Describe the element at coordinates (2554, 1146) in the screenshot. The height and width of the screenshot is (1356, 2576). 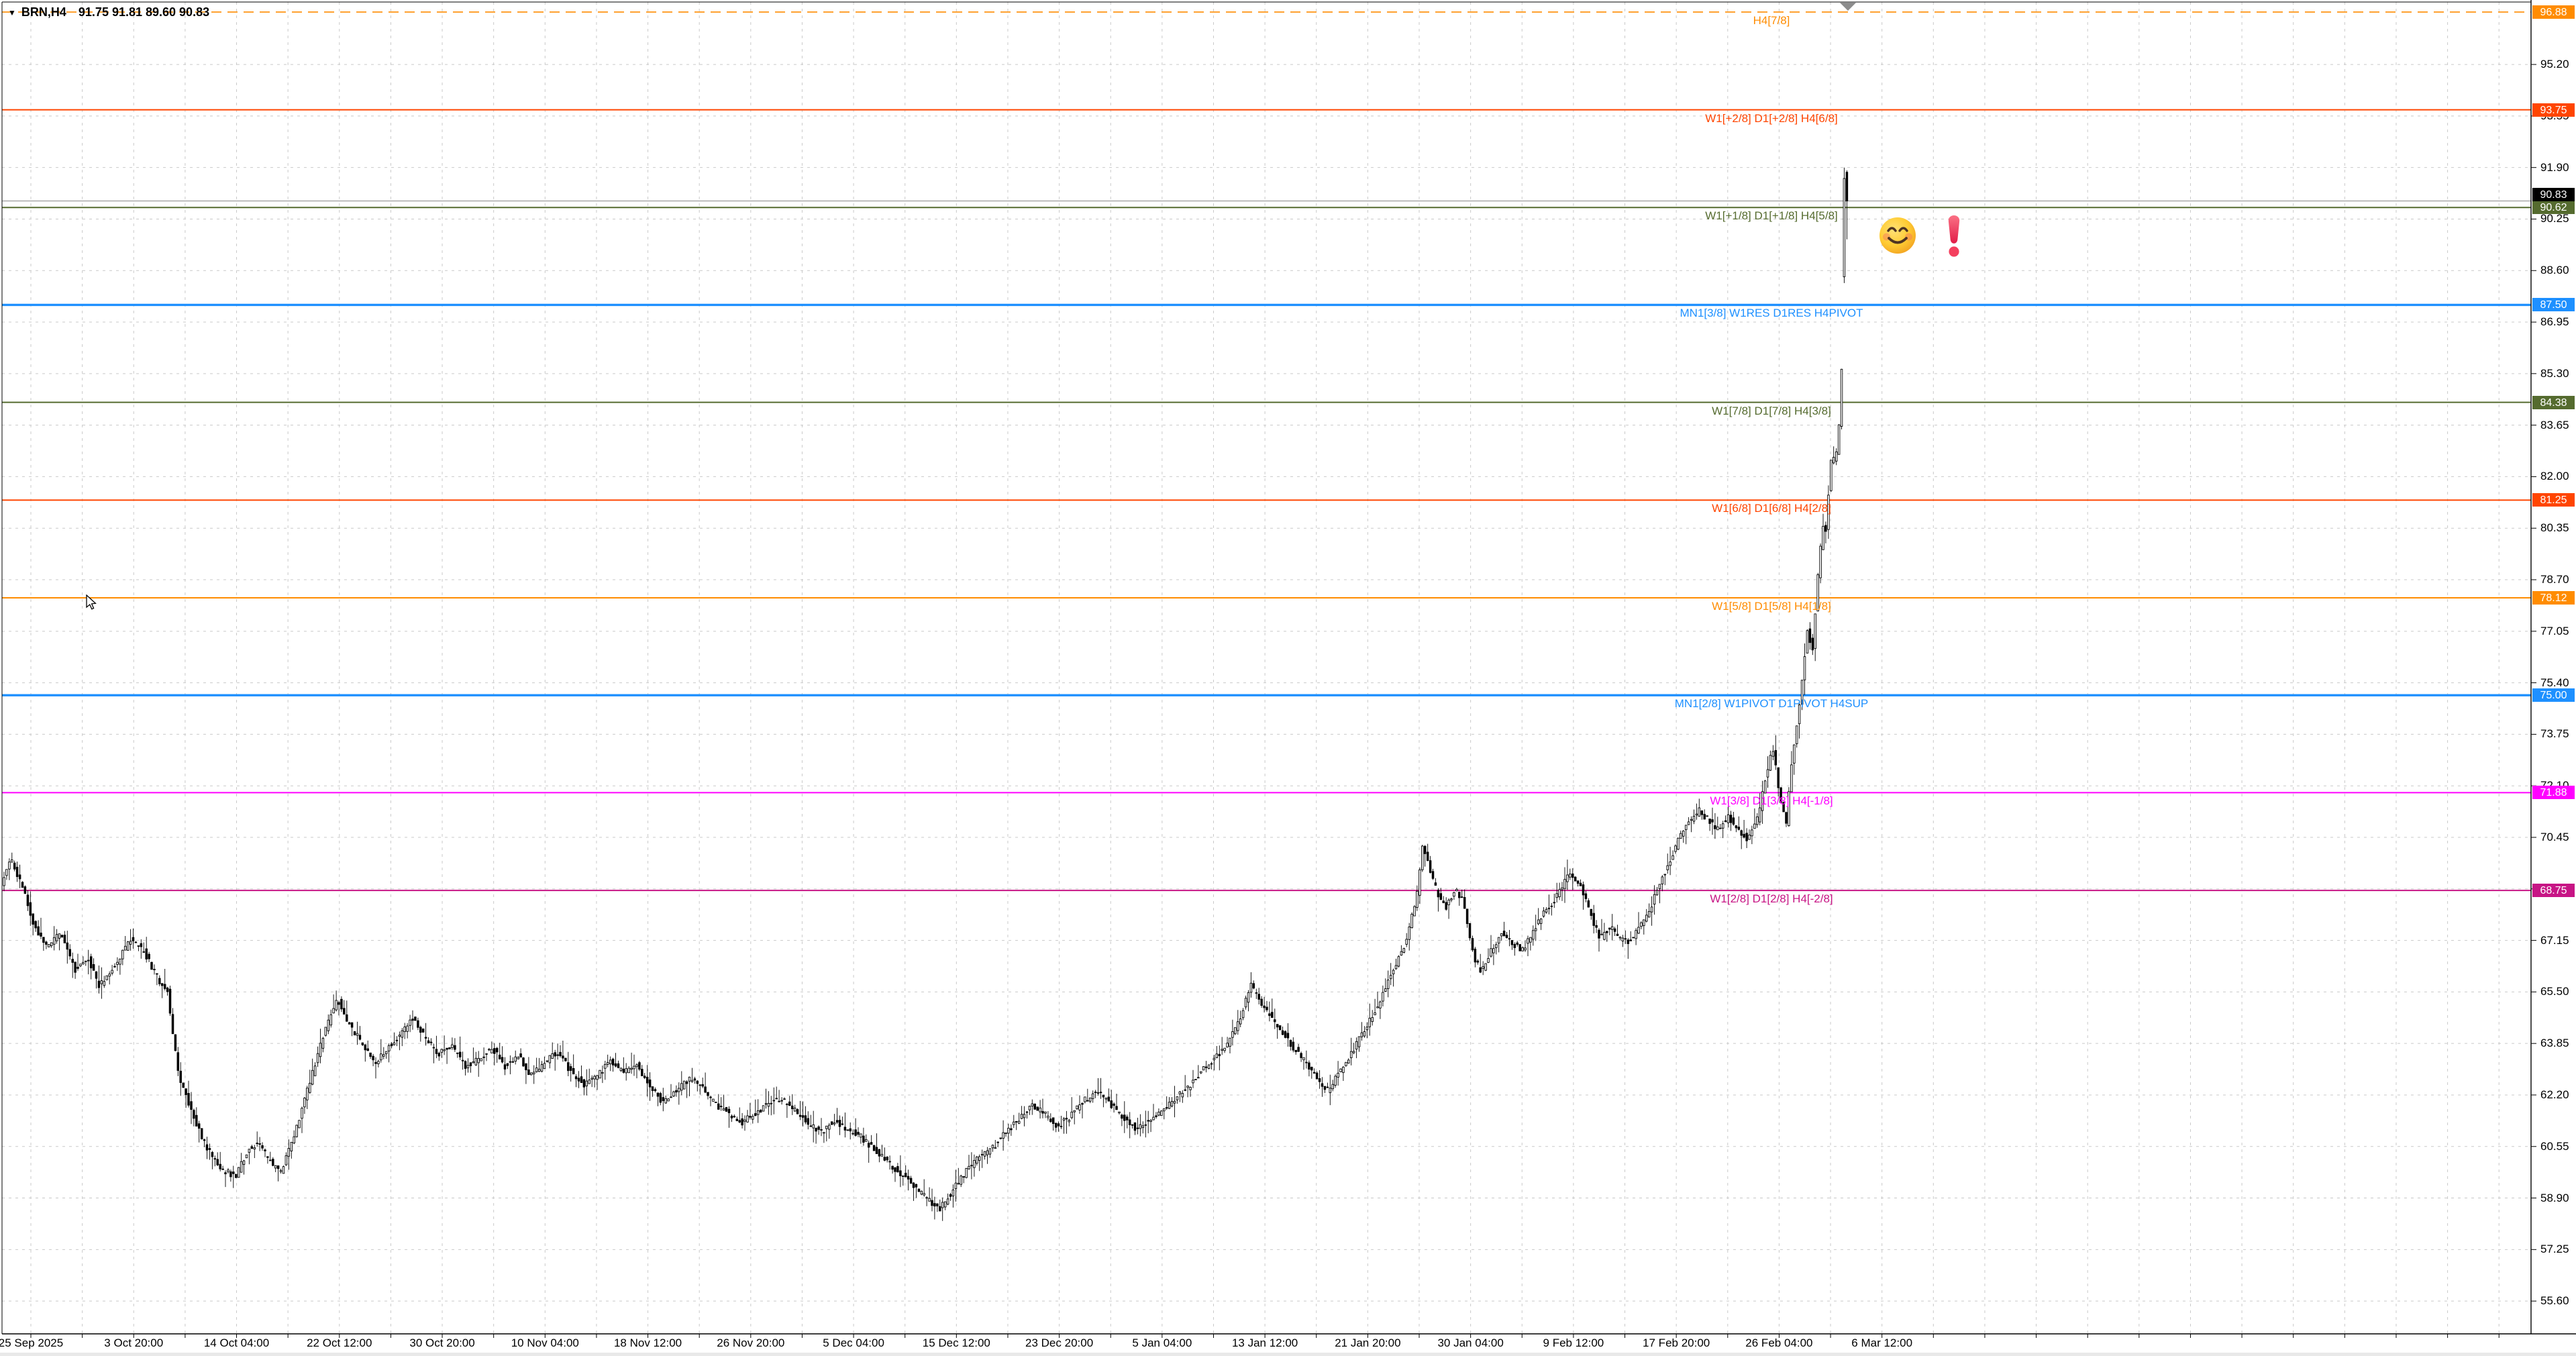
I see `price-tick-label: 60.55` at that location.